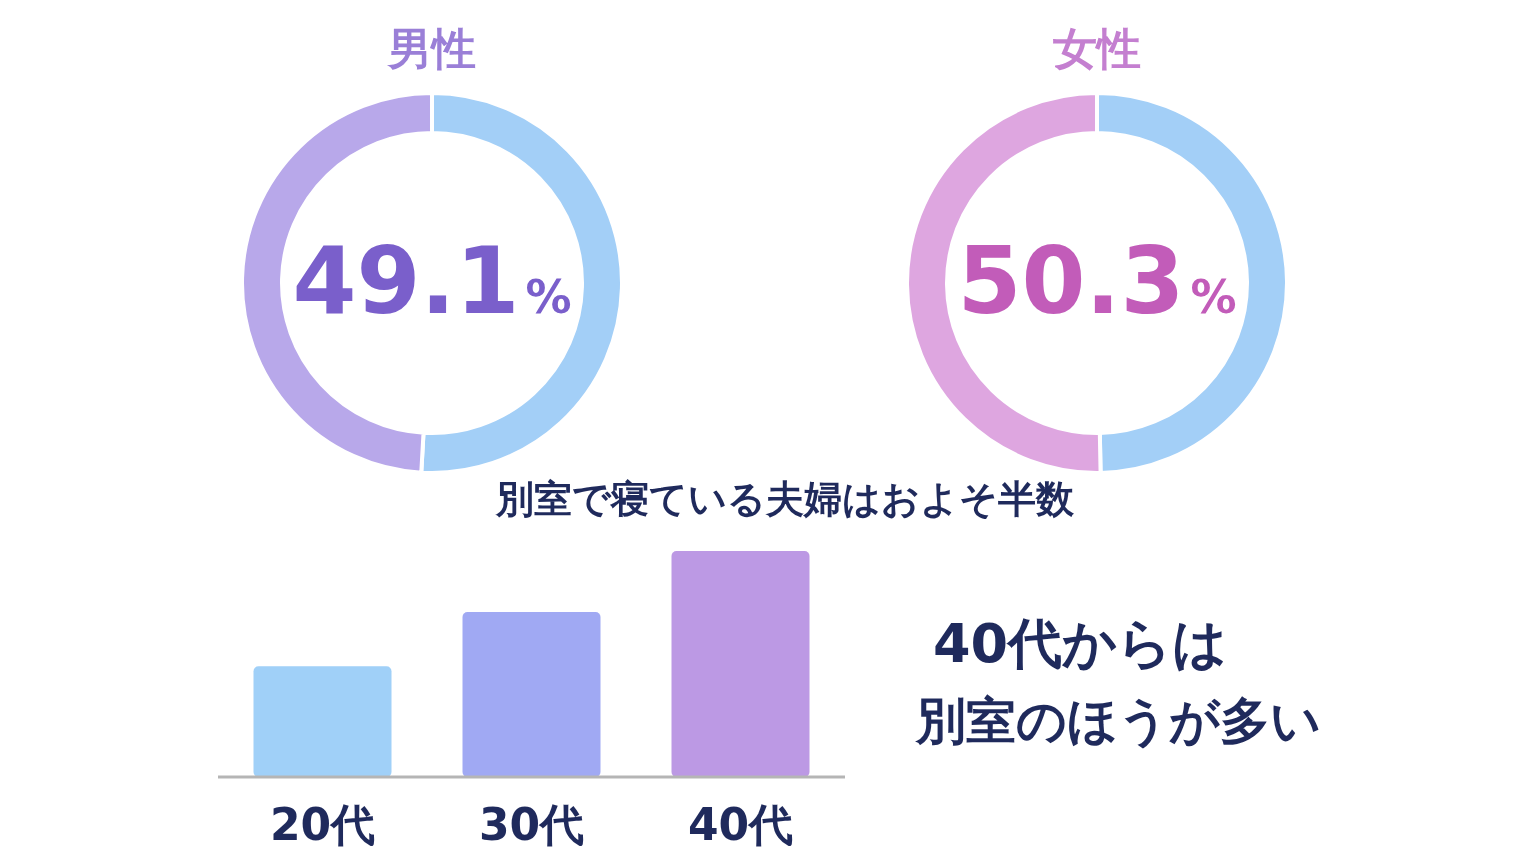 This screenshot has width=1536, height=864. What do you see at coordinates (740, 824) in the screenshot?
I see `x-tick-label: 40代` at bounding box center [740, 824].